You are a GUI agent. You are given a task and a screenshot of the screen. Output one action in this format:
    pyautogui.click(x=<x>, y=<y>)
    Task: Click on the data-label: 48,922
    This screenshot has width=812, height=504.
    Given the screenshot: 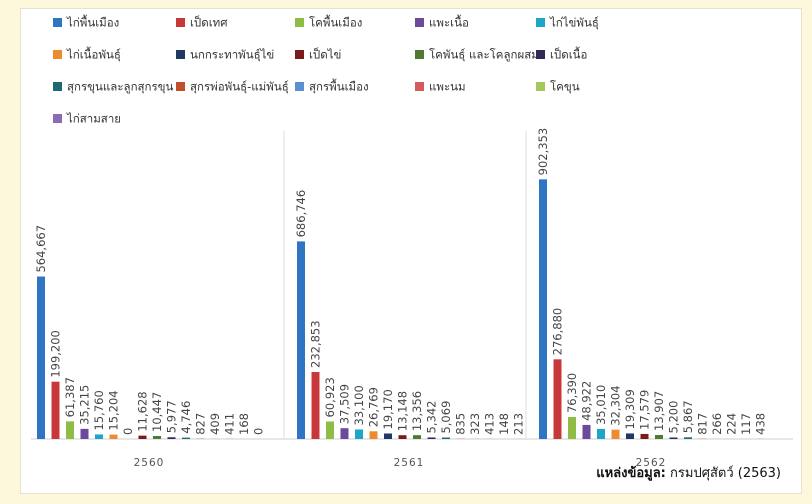 What is the action you would take?
    pyautogui.click(x=587, y=401)
    